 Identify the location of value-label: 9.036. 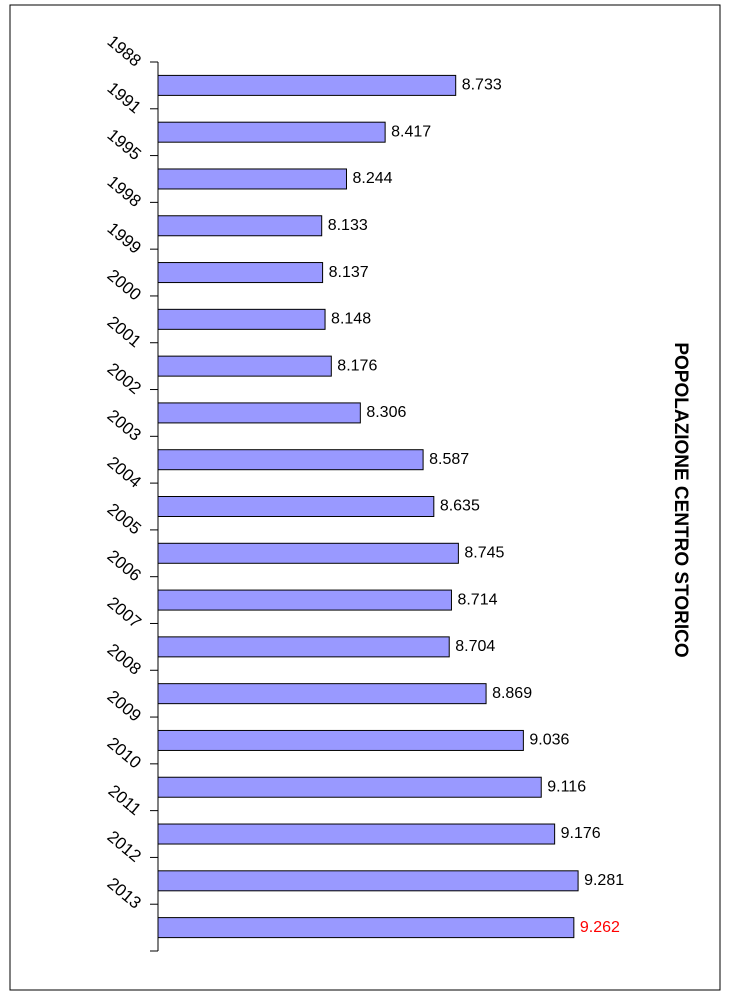
(549, 740).